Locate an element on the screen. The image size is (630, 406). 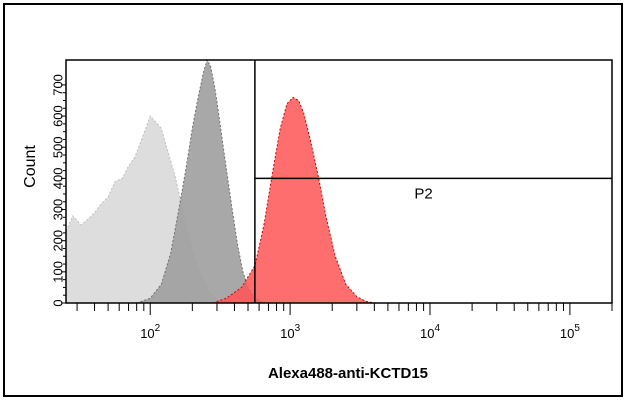
y-tick-label: 200 is located at coordinates (58, 241).